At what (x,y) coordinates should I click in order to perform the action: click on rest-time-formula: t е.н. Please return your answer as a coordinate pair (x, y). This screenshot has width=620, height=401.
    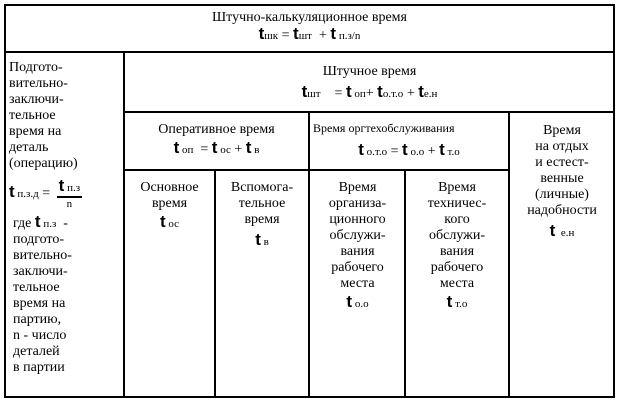
    Looking at the image, I should click on (562, 231).